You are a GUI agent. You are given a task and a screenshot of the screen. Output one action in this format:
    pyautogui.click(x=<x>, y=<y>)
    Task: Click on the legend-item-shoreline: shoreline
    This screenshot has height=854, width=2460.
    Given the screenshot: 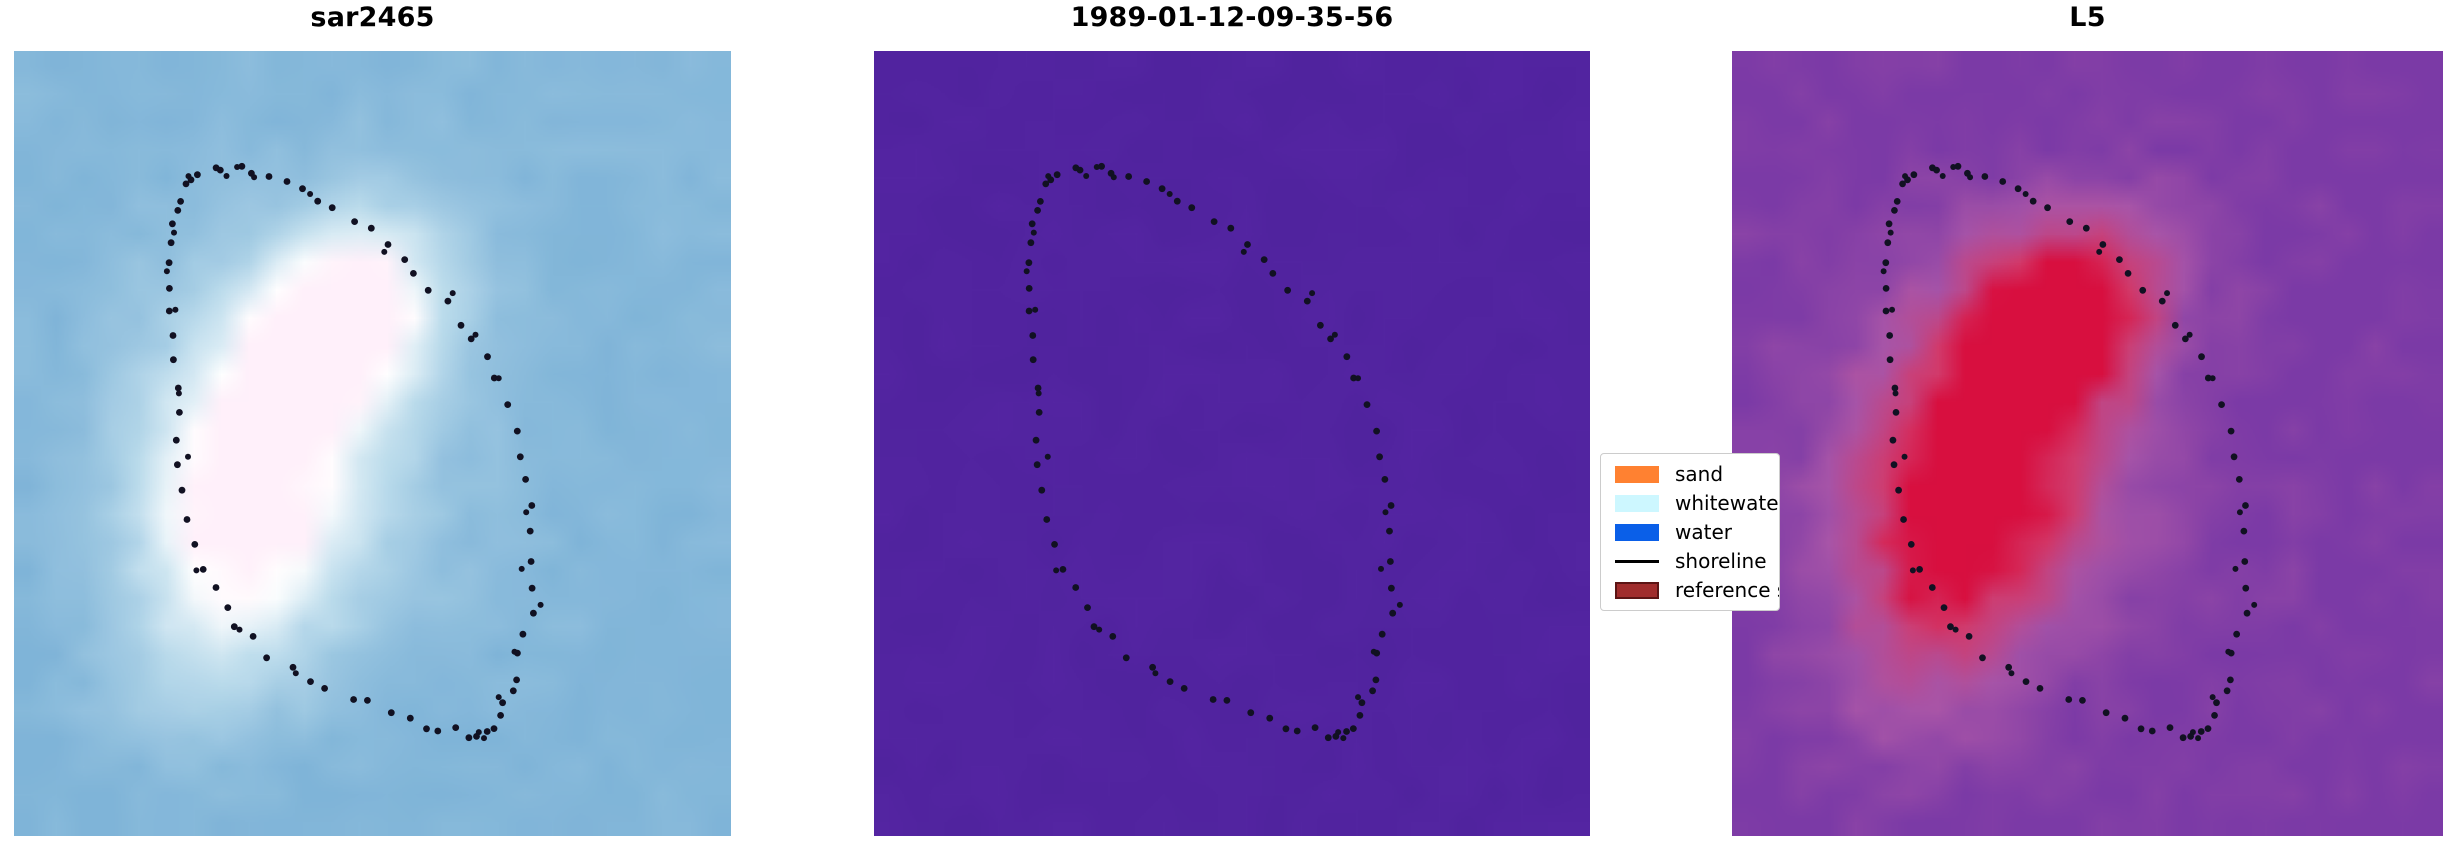 What is the action you would take?
    pyautogui.click(x=1690, y=561)
    